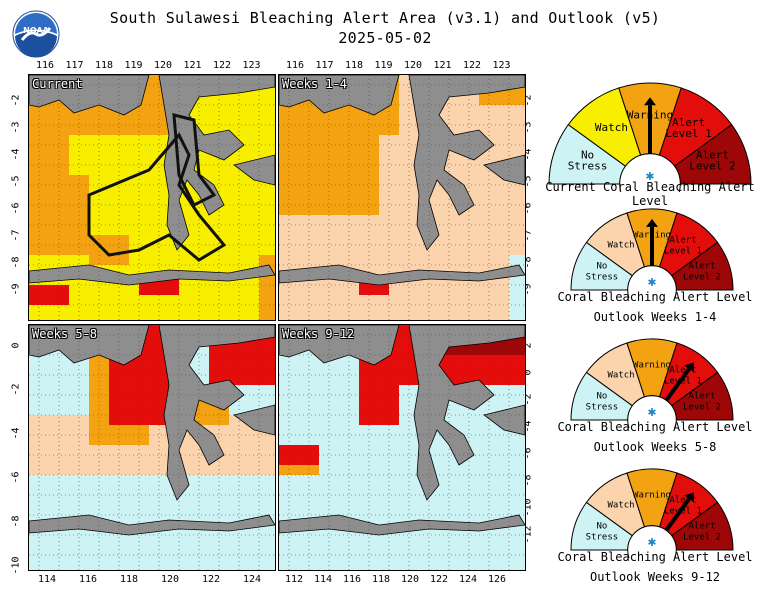 The image size is (770, 600). What do you see at coordinates (16, 345) in the screenshot?
I see `left-tick-label: 0` at bounding box center [16, 345].